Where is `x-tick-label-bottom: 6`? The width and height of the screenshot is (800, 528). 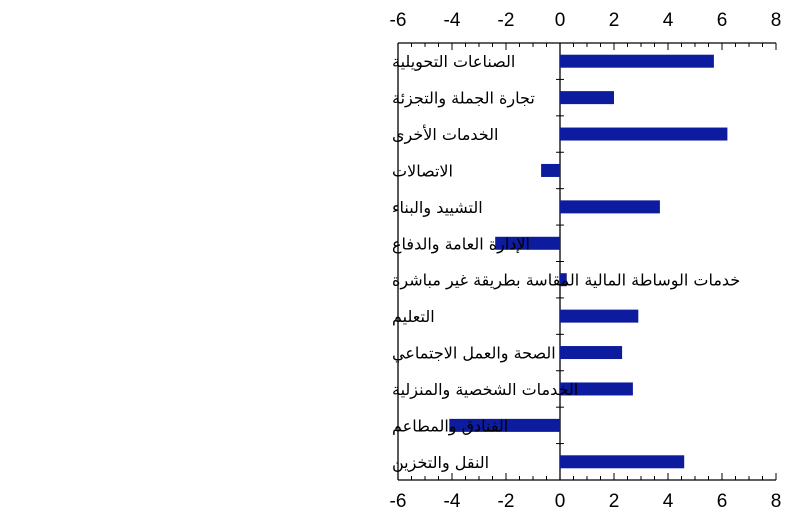 x-tick-label-bottom: 6 is located at coordinates (722, 501).